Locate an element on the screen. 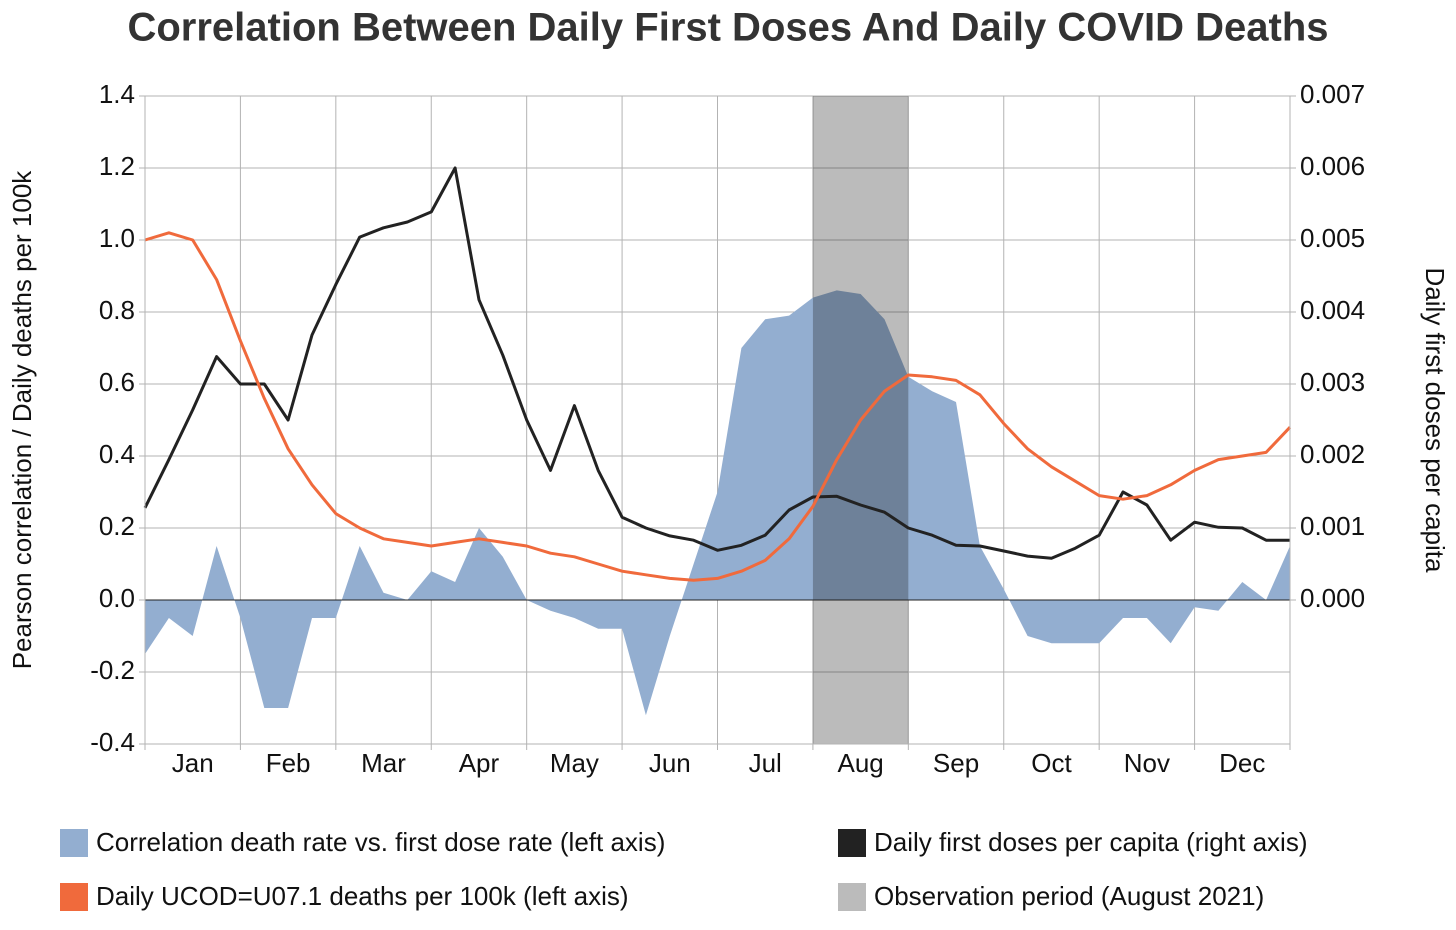 The image size is (1456, 930). y-tick-label: 0.4 is located at coordinates (117, 454).